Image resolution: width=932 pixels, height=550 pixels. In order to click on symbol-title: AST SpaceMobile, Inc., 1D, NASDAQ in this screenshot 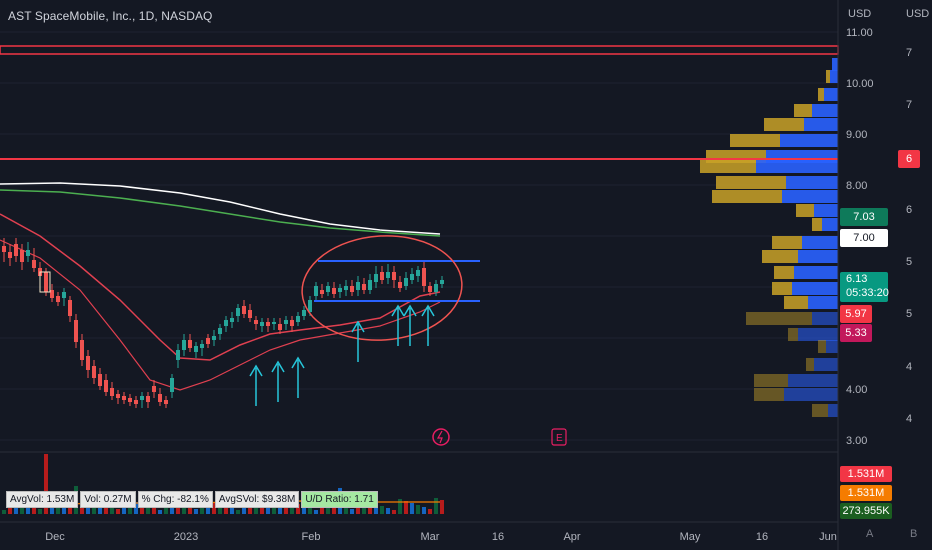, I will do `click(110, 16)`.